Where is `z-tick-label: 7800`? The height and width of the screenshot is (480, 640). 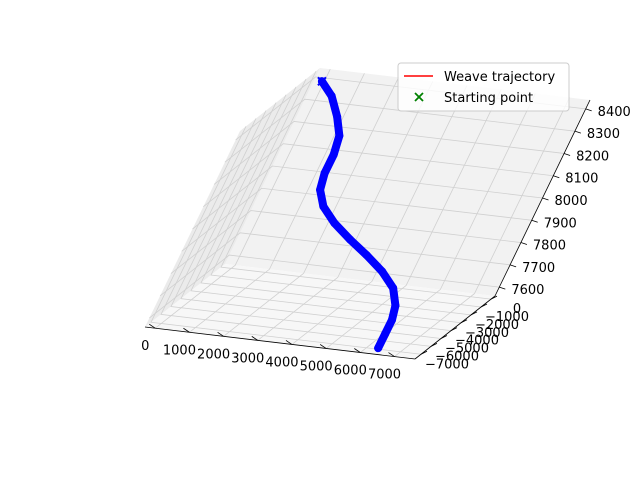 z-tick-label: 7800 is located at coordinates (549, 246).